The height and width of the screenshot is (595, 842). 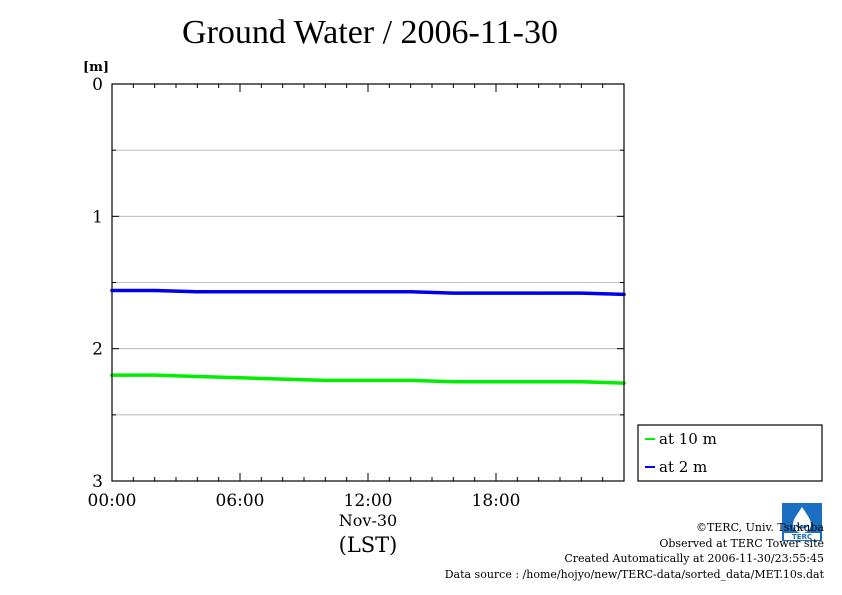 What do you see at coordinates (370, 32) in the screenshot?
I see `chart-title: Ground Water / 2006-11-30` at bounding box center [370, 32].